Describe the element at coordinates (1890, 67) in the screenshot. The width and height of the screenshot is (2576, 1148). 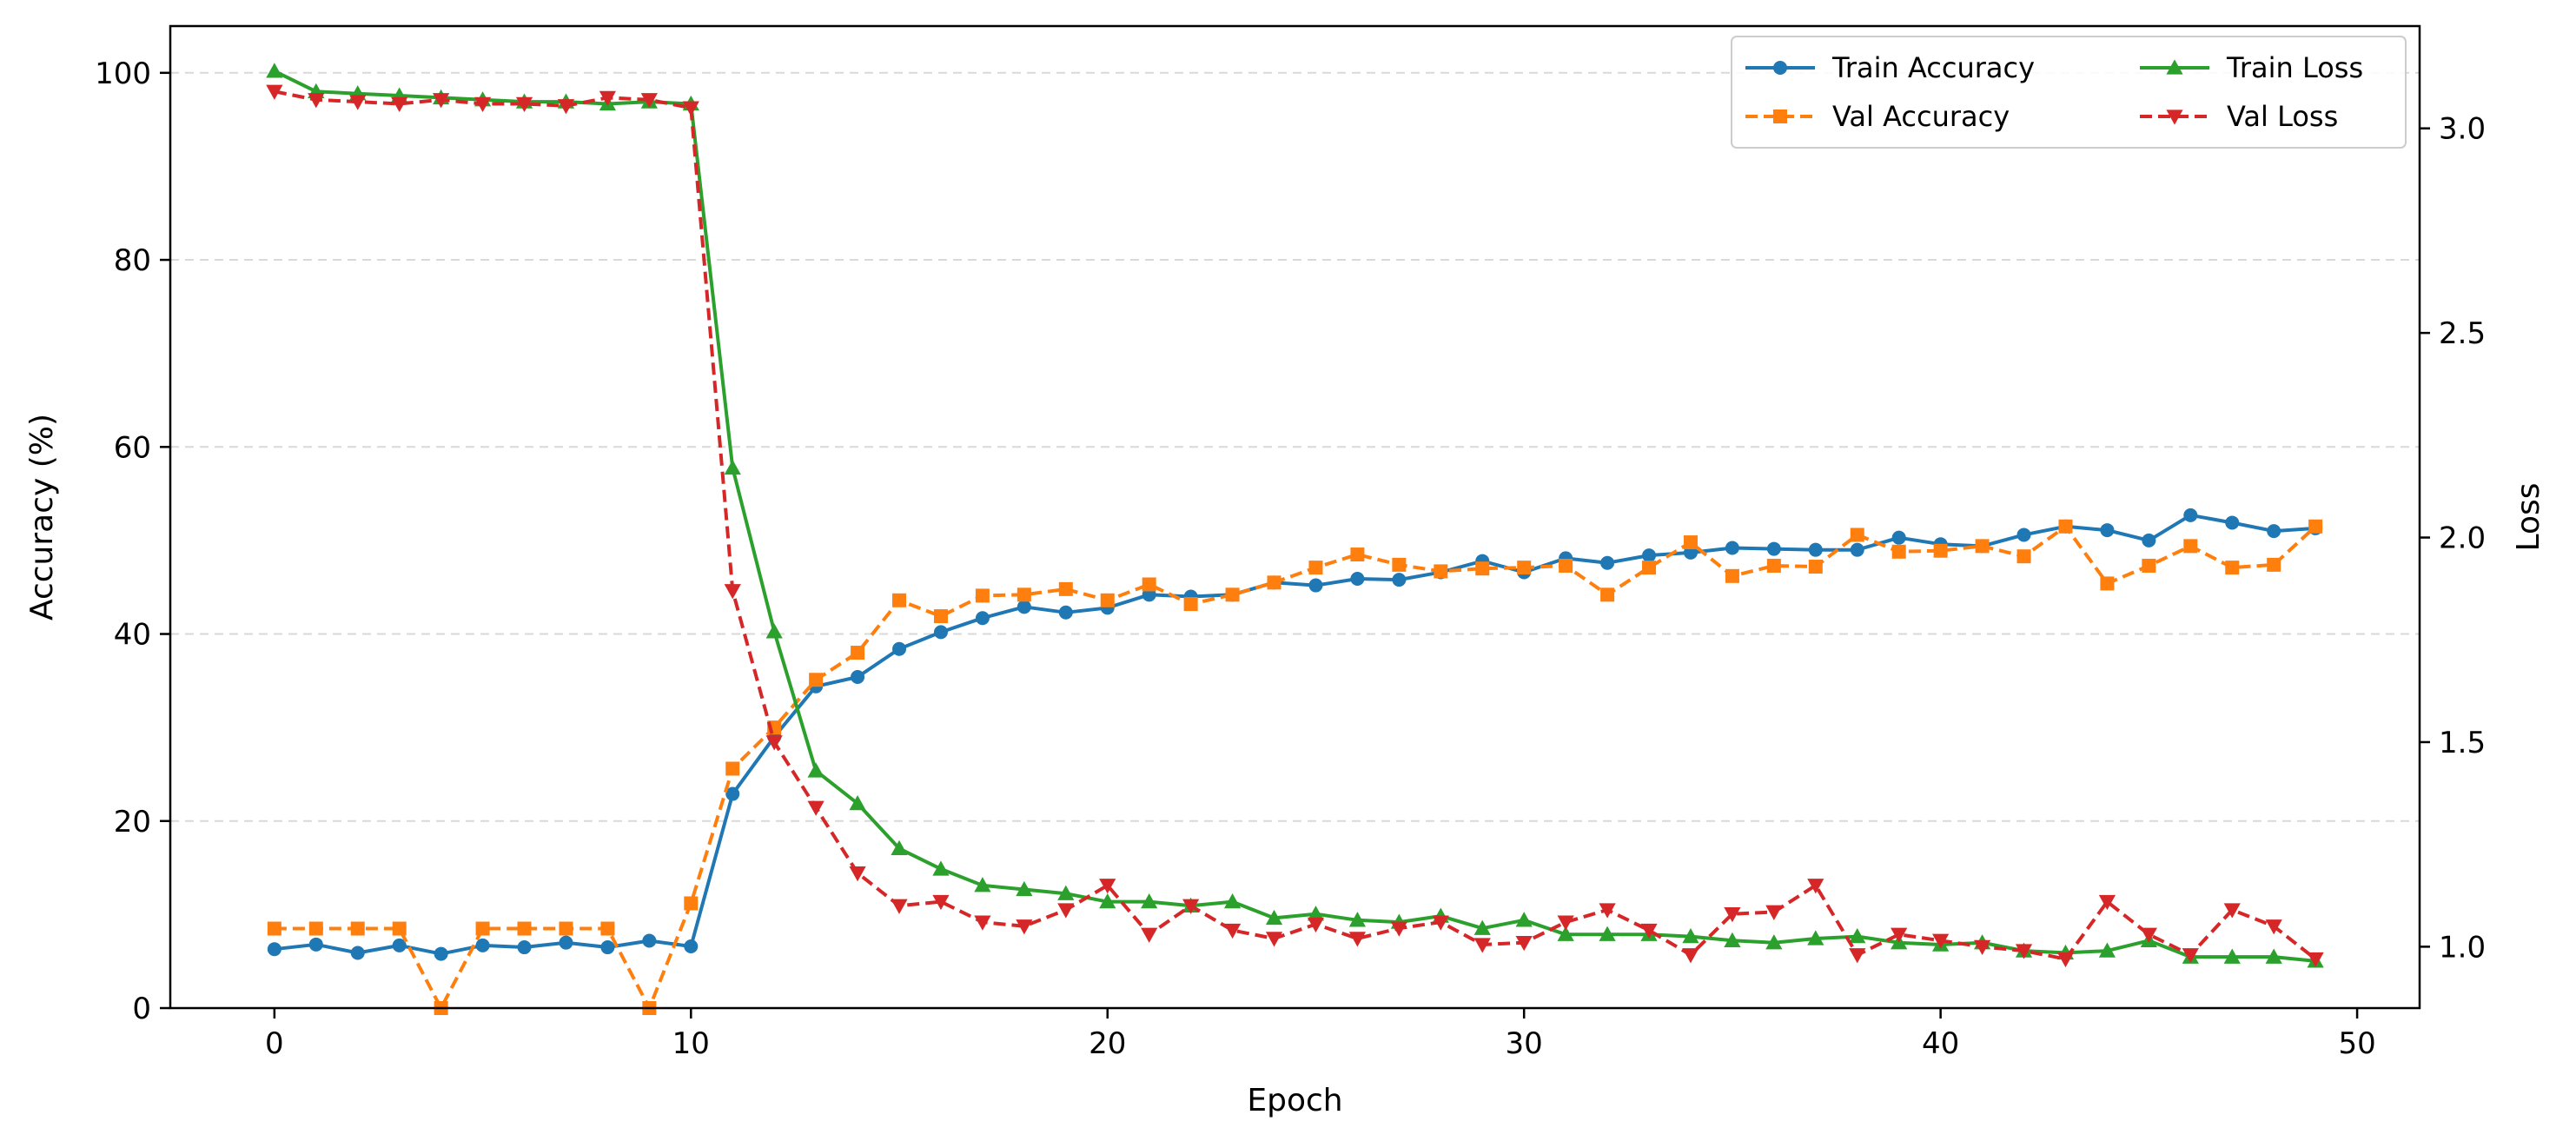
I see `legend-item: Train Accuracy` at that location.